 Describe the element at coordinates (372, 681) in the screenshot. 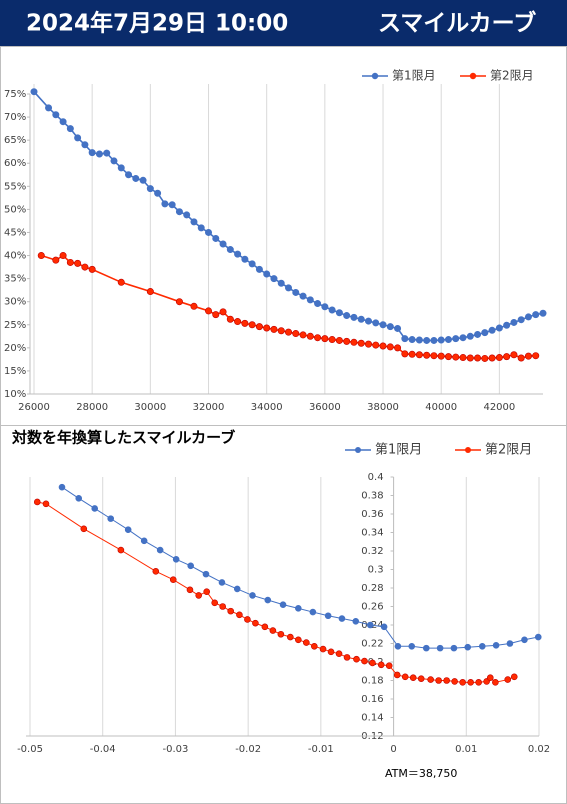

I see `y-tick-label: 0.18` at that location.